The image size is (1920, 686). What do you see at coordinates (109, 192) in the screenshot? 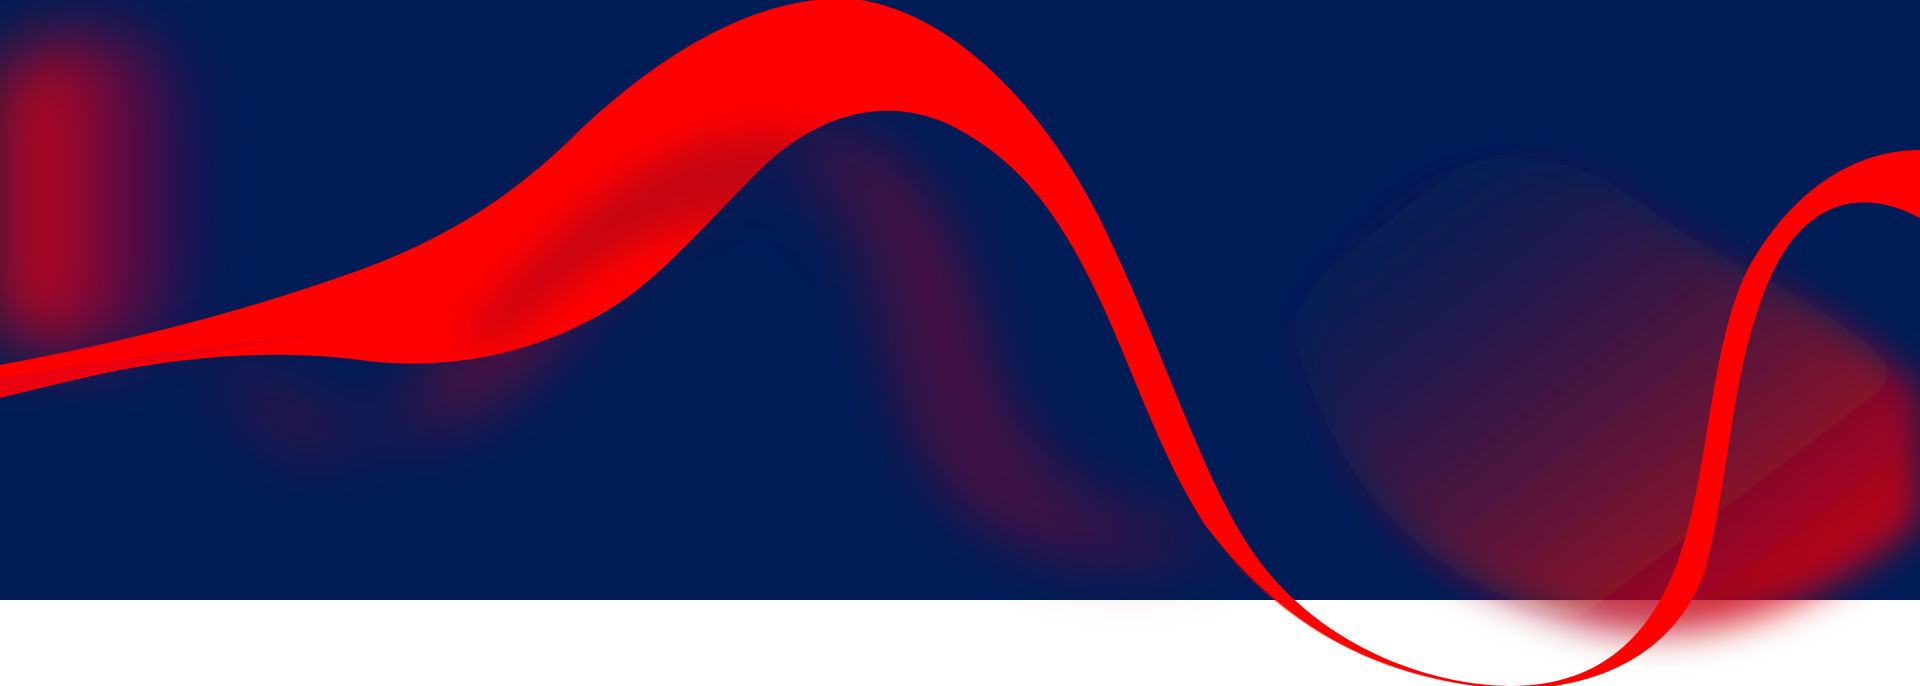
I see `blurred-left-bloom` at bounding box center [109, 192].